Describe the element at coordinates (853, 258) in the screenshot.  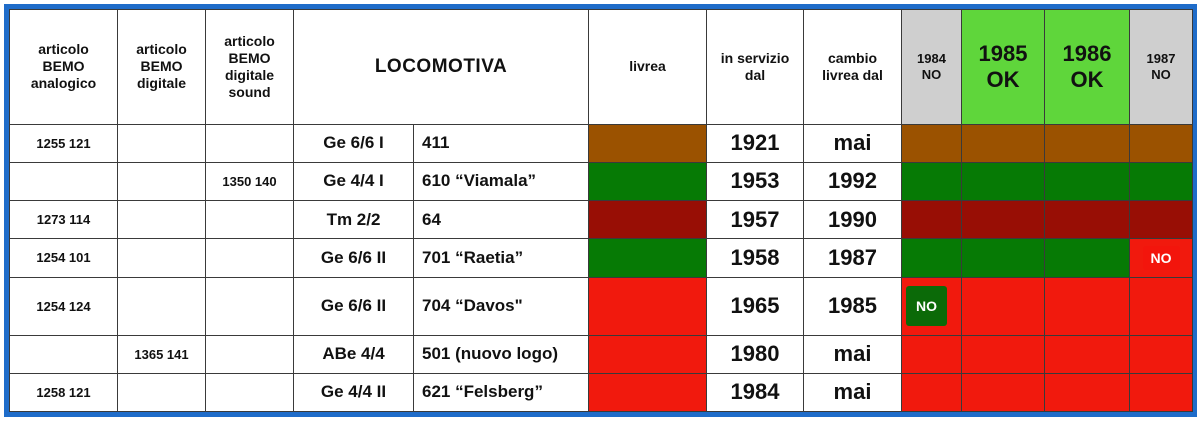
I see `cell-cambio-livrea: 1987` at that location.